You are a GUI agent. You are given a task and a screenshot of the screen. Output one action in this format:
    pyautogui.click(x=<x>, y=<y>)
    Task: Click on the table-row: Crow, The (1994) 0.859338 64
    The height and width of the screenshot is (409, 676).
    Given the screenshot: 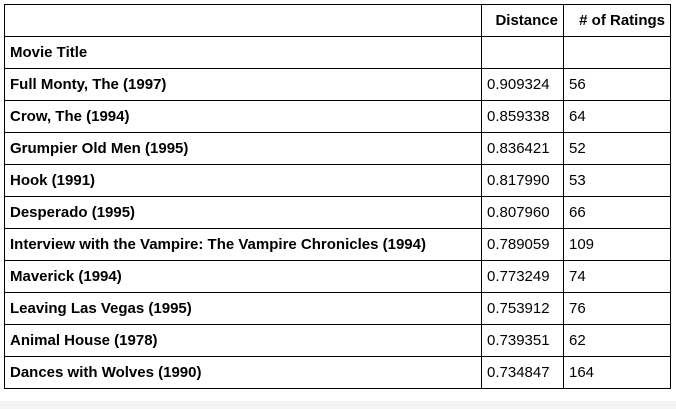 What is the action you would take?
    pyautogui.click(x=337, y=116)
    